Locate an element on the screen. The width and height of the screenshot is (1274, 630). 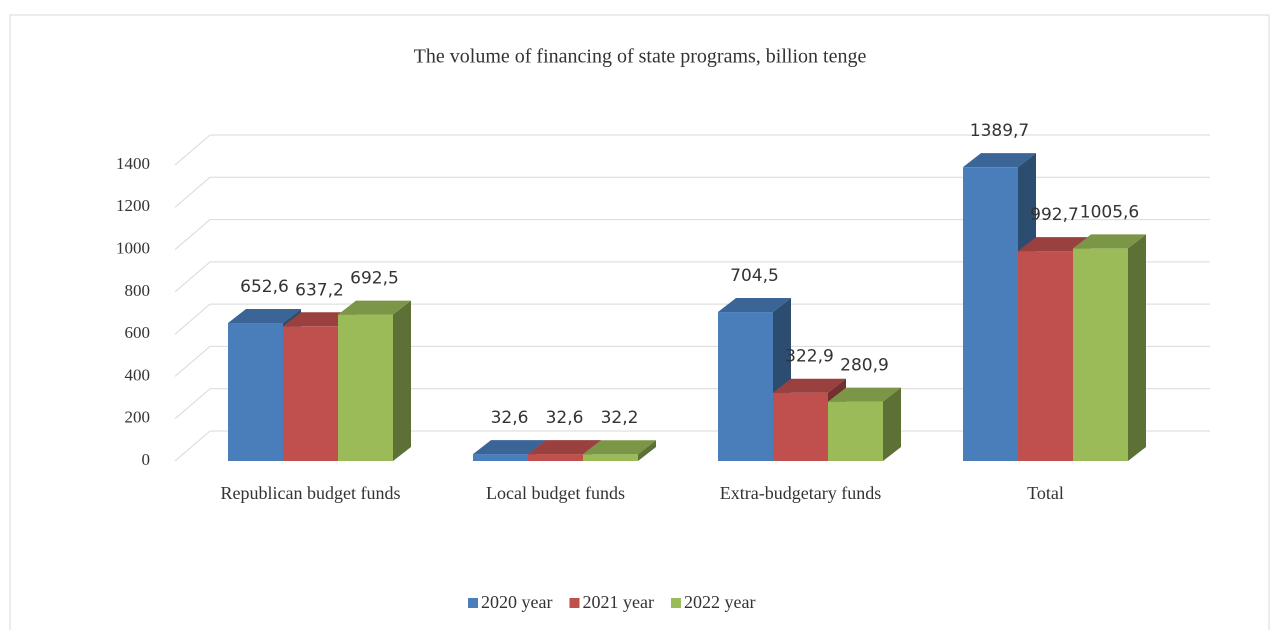
x-tick-label: Total is located at coordinates (1045, 493).